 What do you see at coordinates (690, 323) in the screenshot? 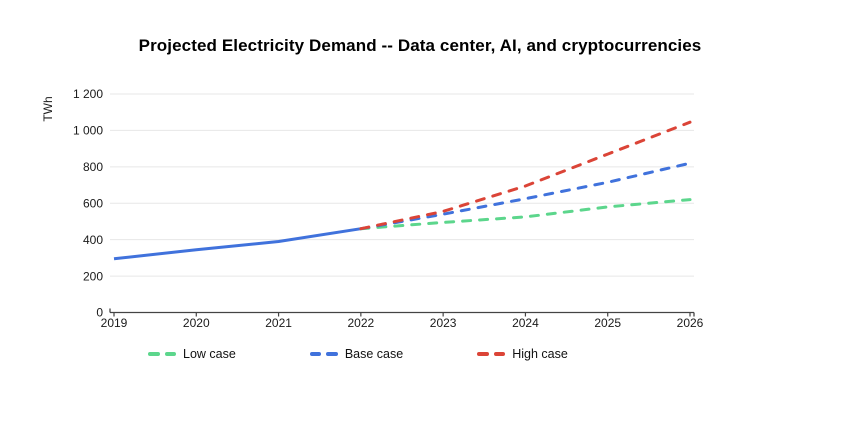
I see `svg-text: 2026` at bounding box center [690, 323].